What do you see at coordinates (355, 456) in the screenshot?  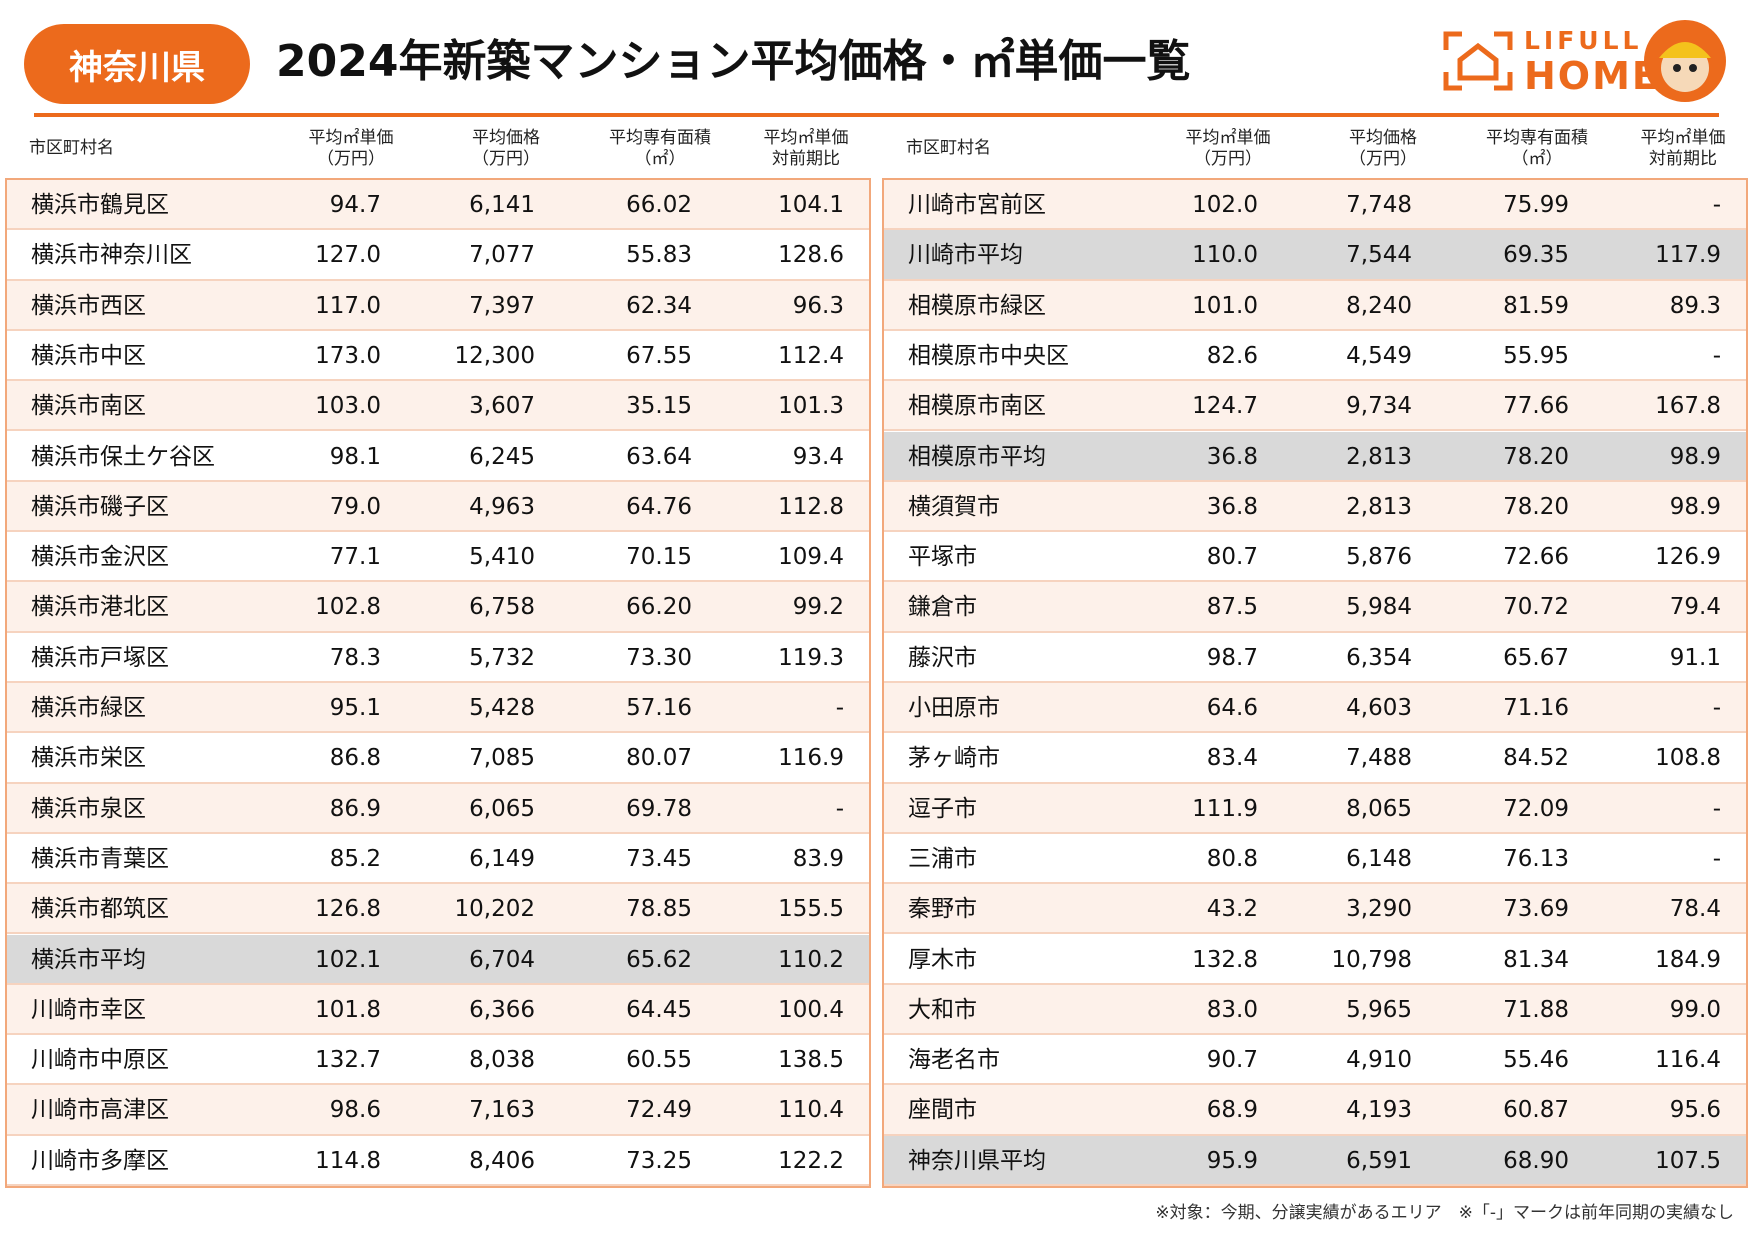 I see `value-cell: 98.1` at bounding box center [355, 456].